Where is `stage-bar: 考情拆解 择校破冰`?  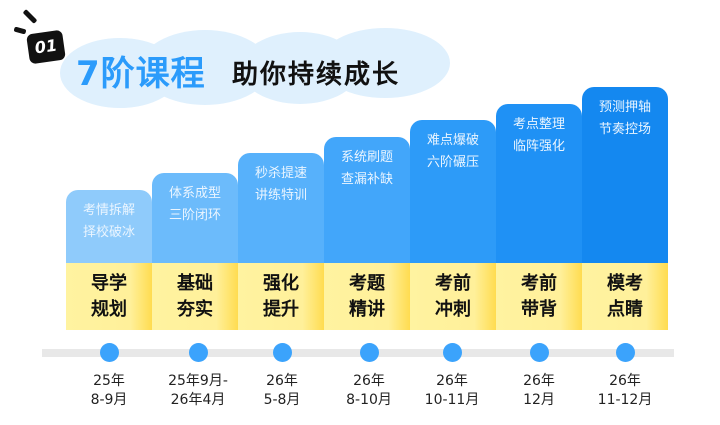 stage-bar: 考情拆解 择校破冰 is located at coordinates (109, 226).